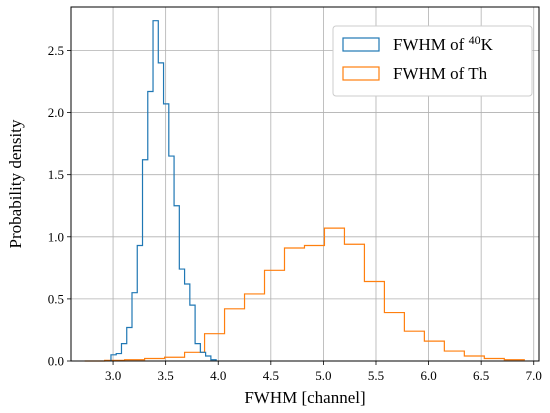  I want to click on legend-swatch-k40, so click(361, 44).